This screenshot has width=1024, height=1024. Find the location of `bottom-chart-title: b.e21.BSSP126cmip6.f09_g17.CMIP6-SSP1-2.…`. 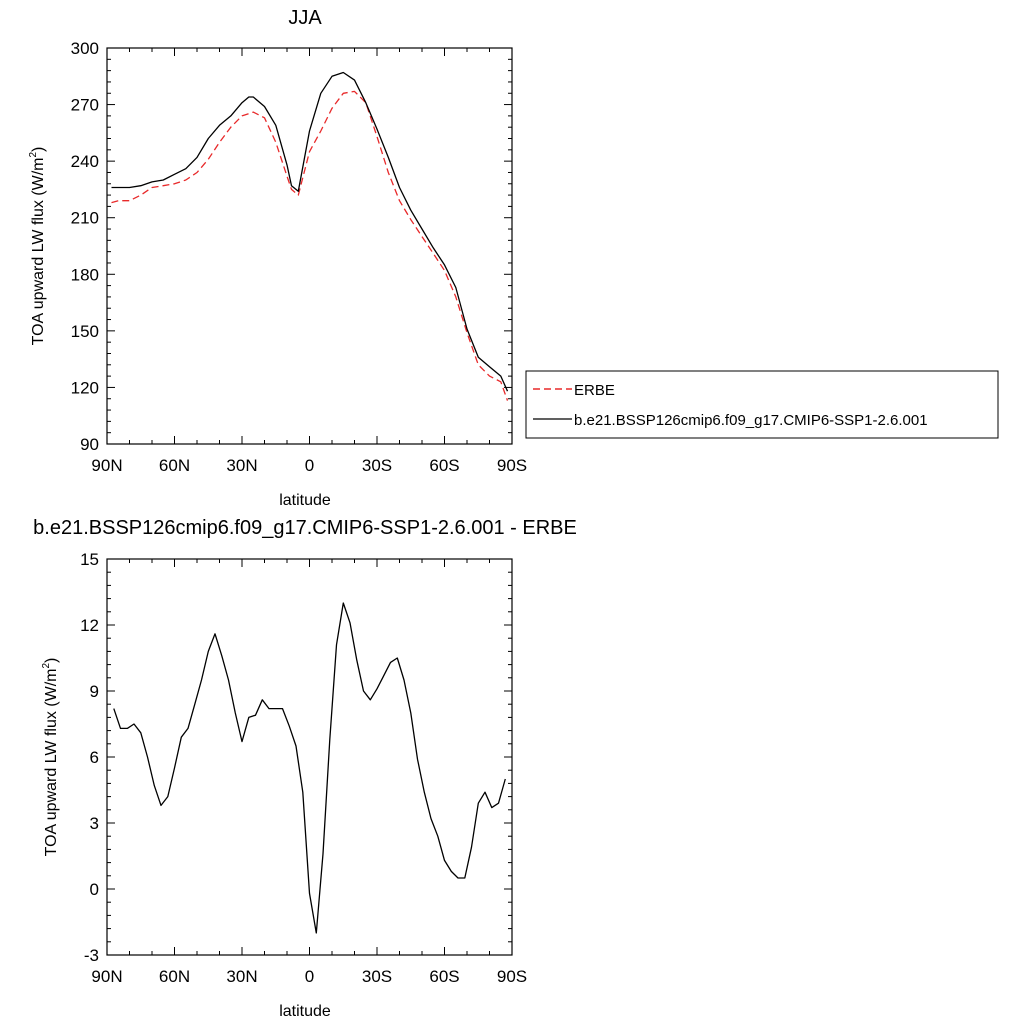

bottom-chart-title: b.e21.BSSP126cmip6.f09_g17.CMIP6-SSP1-2.… is located at coordinates (305, 528).